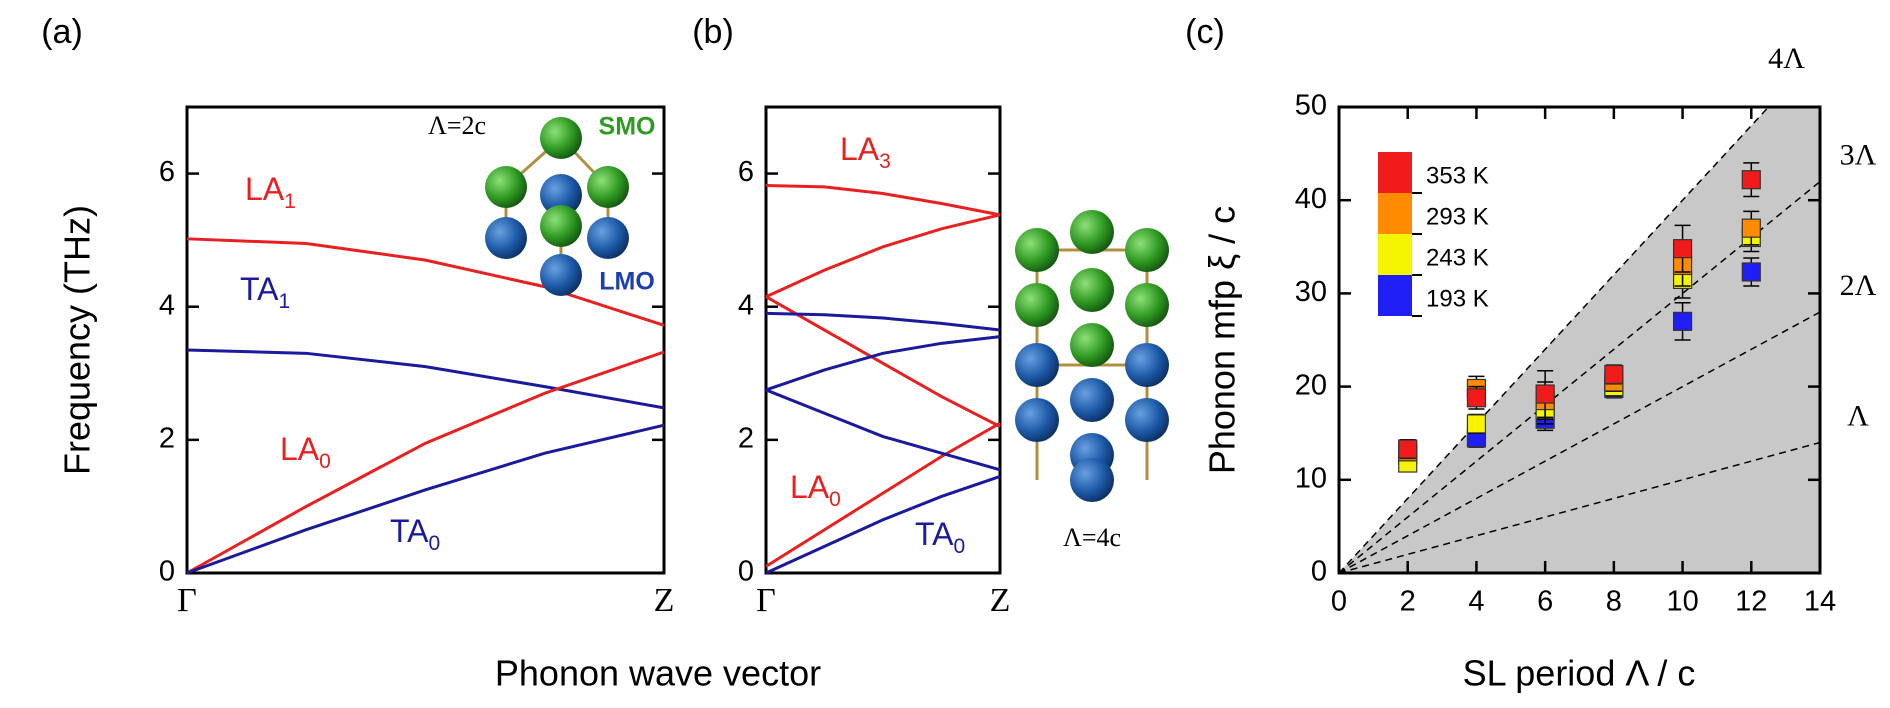  Describe the element at coordinates (1311, 478) in the screenshot. I see `y-tick-label: 10` at that location.